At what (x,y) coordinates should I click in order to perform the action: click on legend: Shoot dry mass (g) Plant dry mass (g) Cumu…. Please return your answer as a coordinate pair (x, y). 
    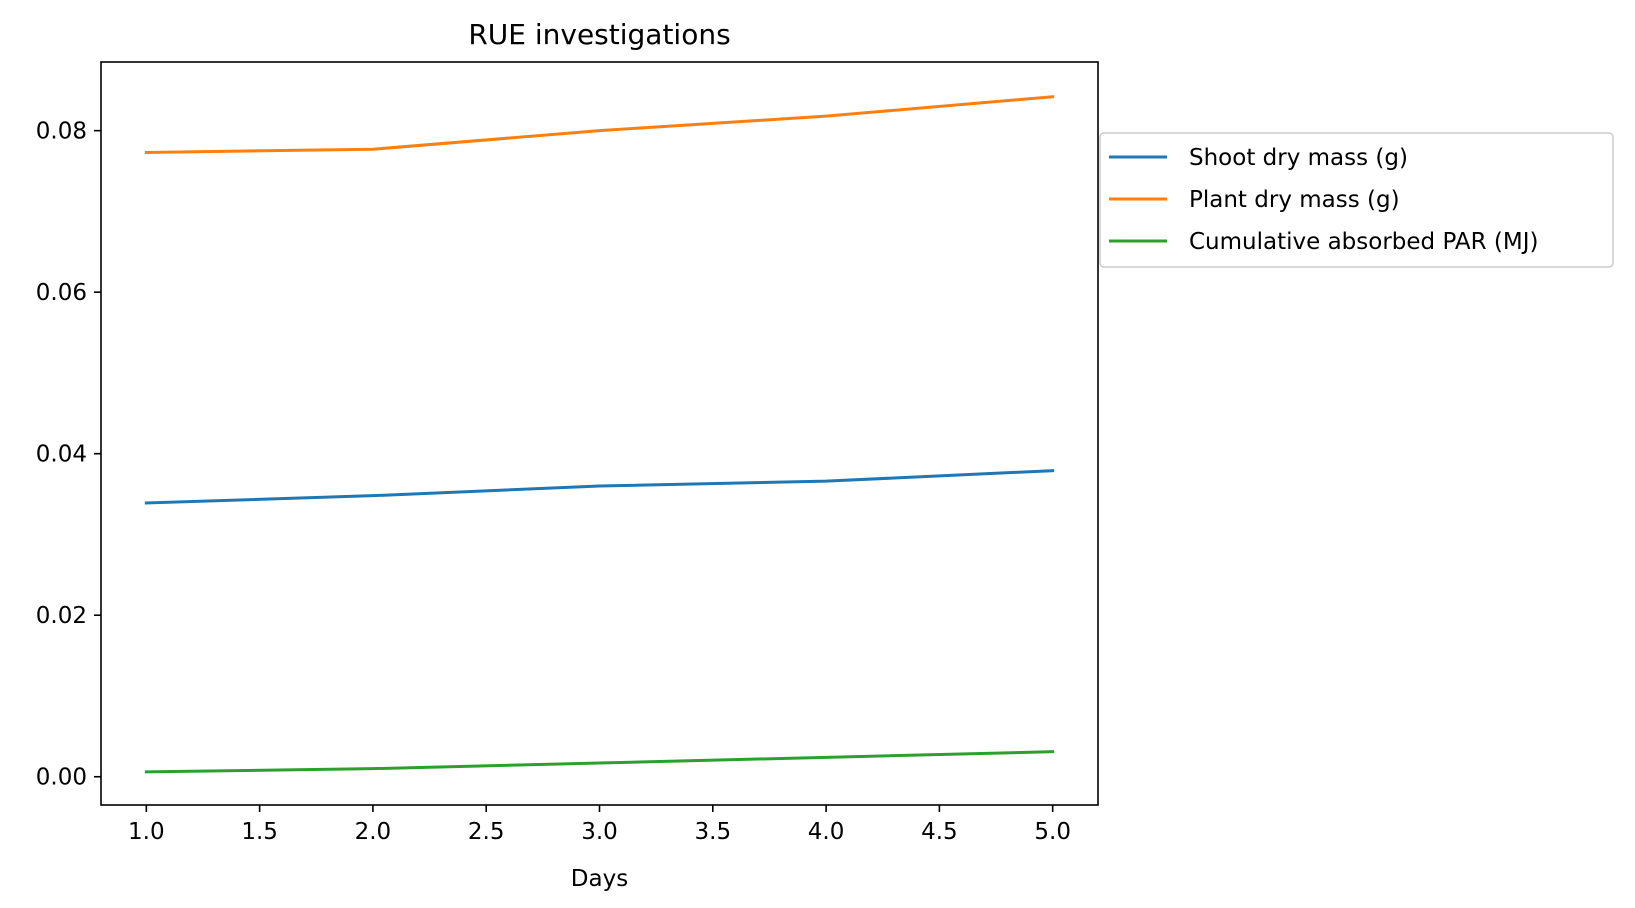
    Looking at the image, I should click on (1356, 200).